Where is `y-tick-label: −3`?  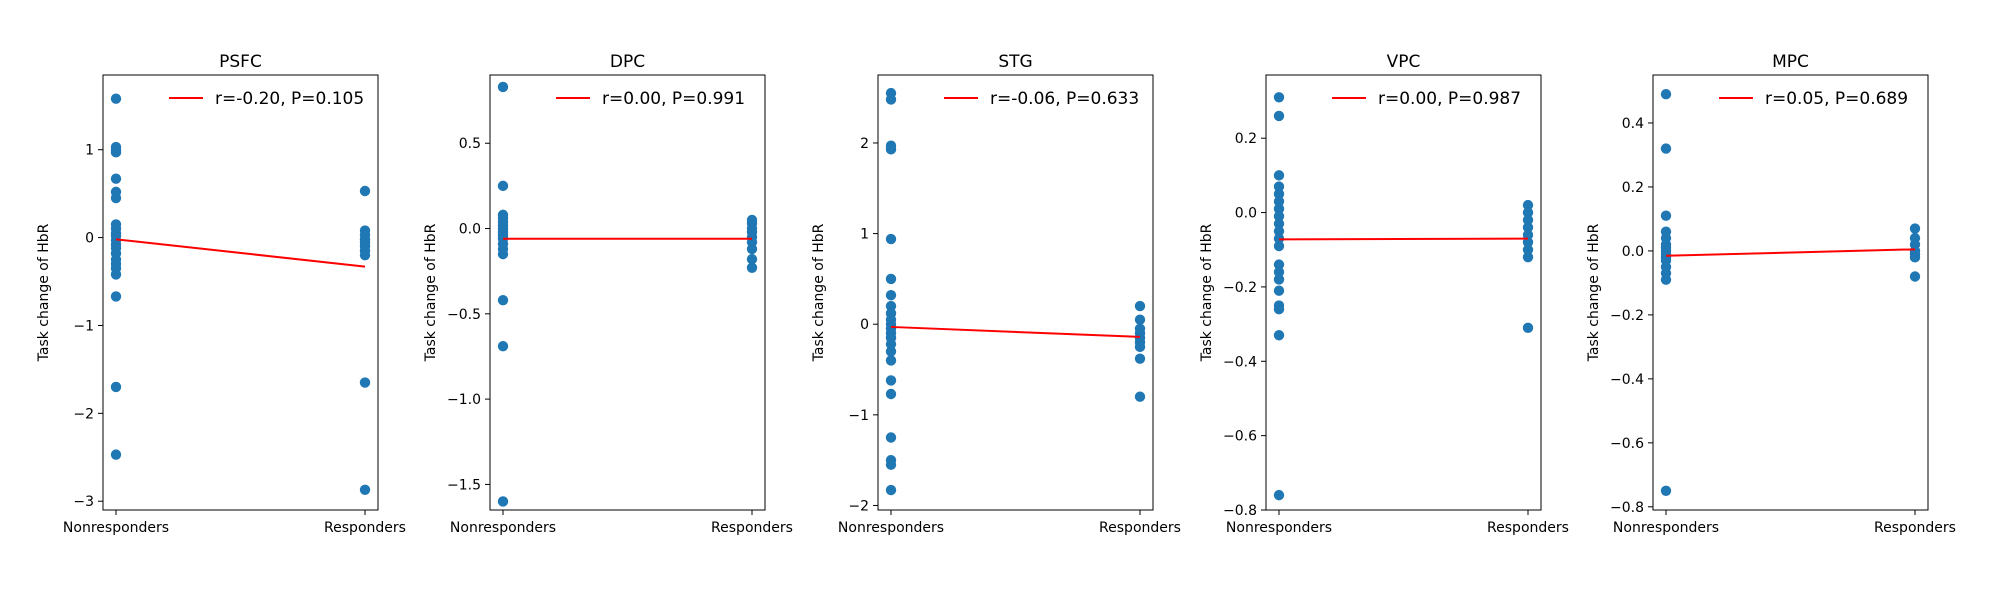
y-tick-label: −3 is located at coordinates (83, 502).